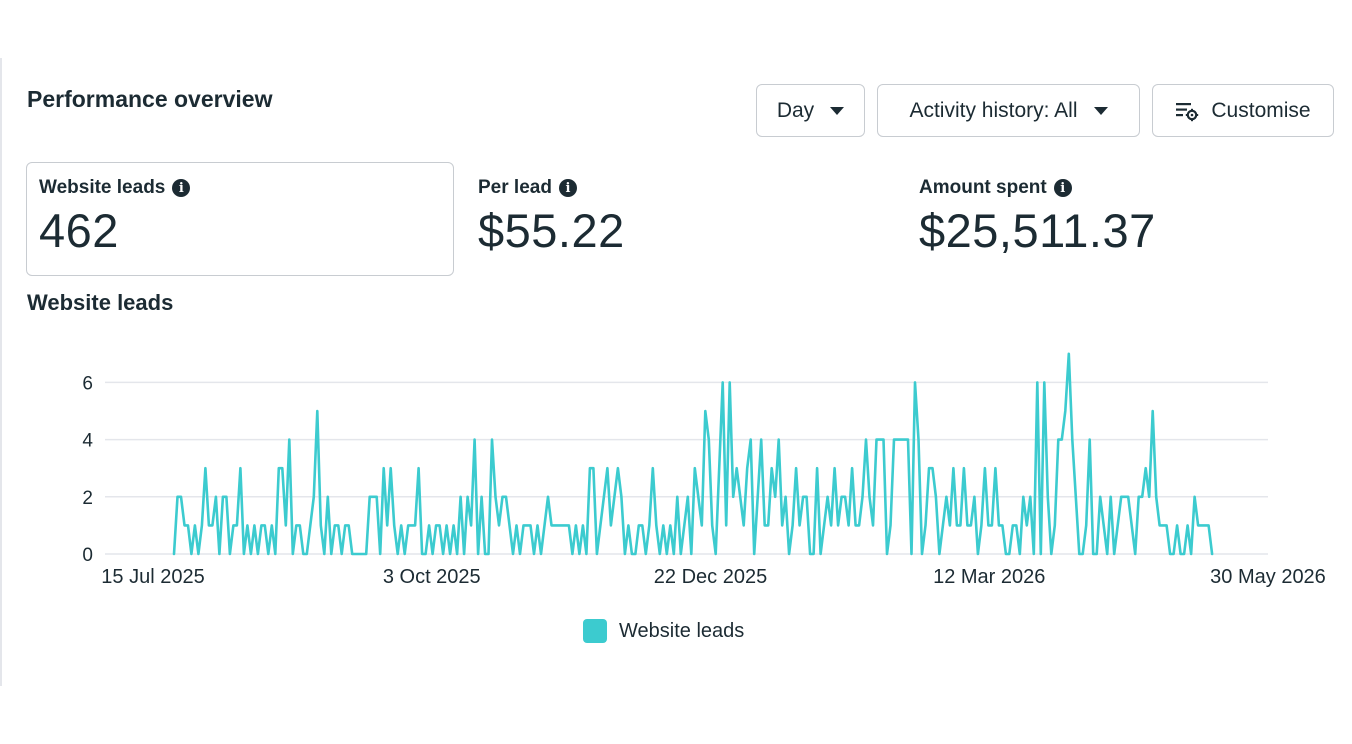 The height and width of the screenshot is (744, 1352). What do you see at coordinates (87, 383) in the screenshot?
I see `y-tick-label: 6` at bounding box center [87, 383].